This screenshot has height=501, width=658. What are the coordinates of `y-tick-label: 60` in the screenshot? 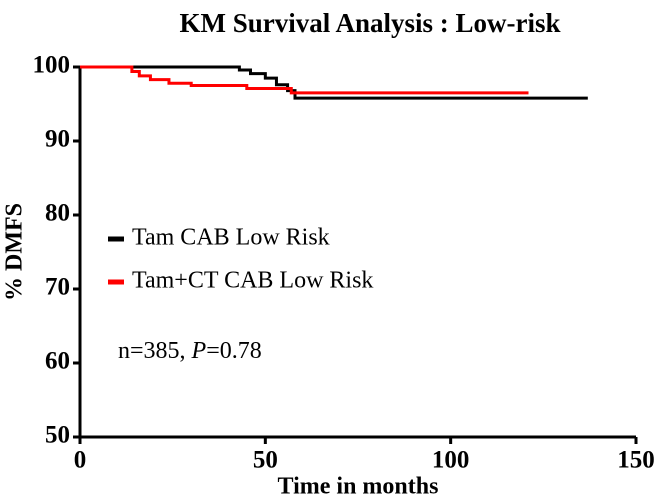 It's located at (57, 361).